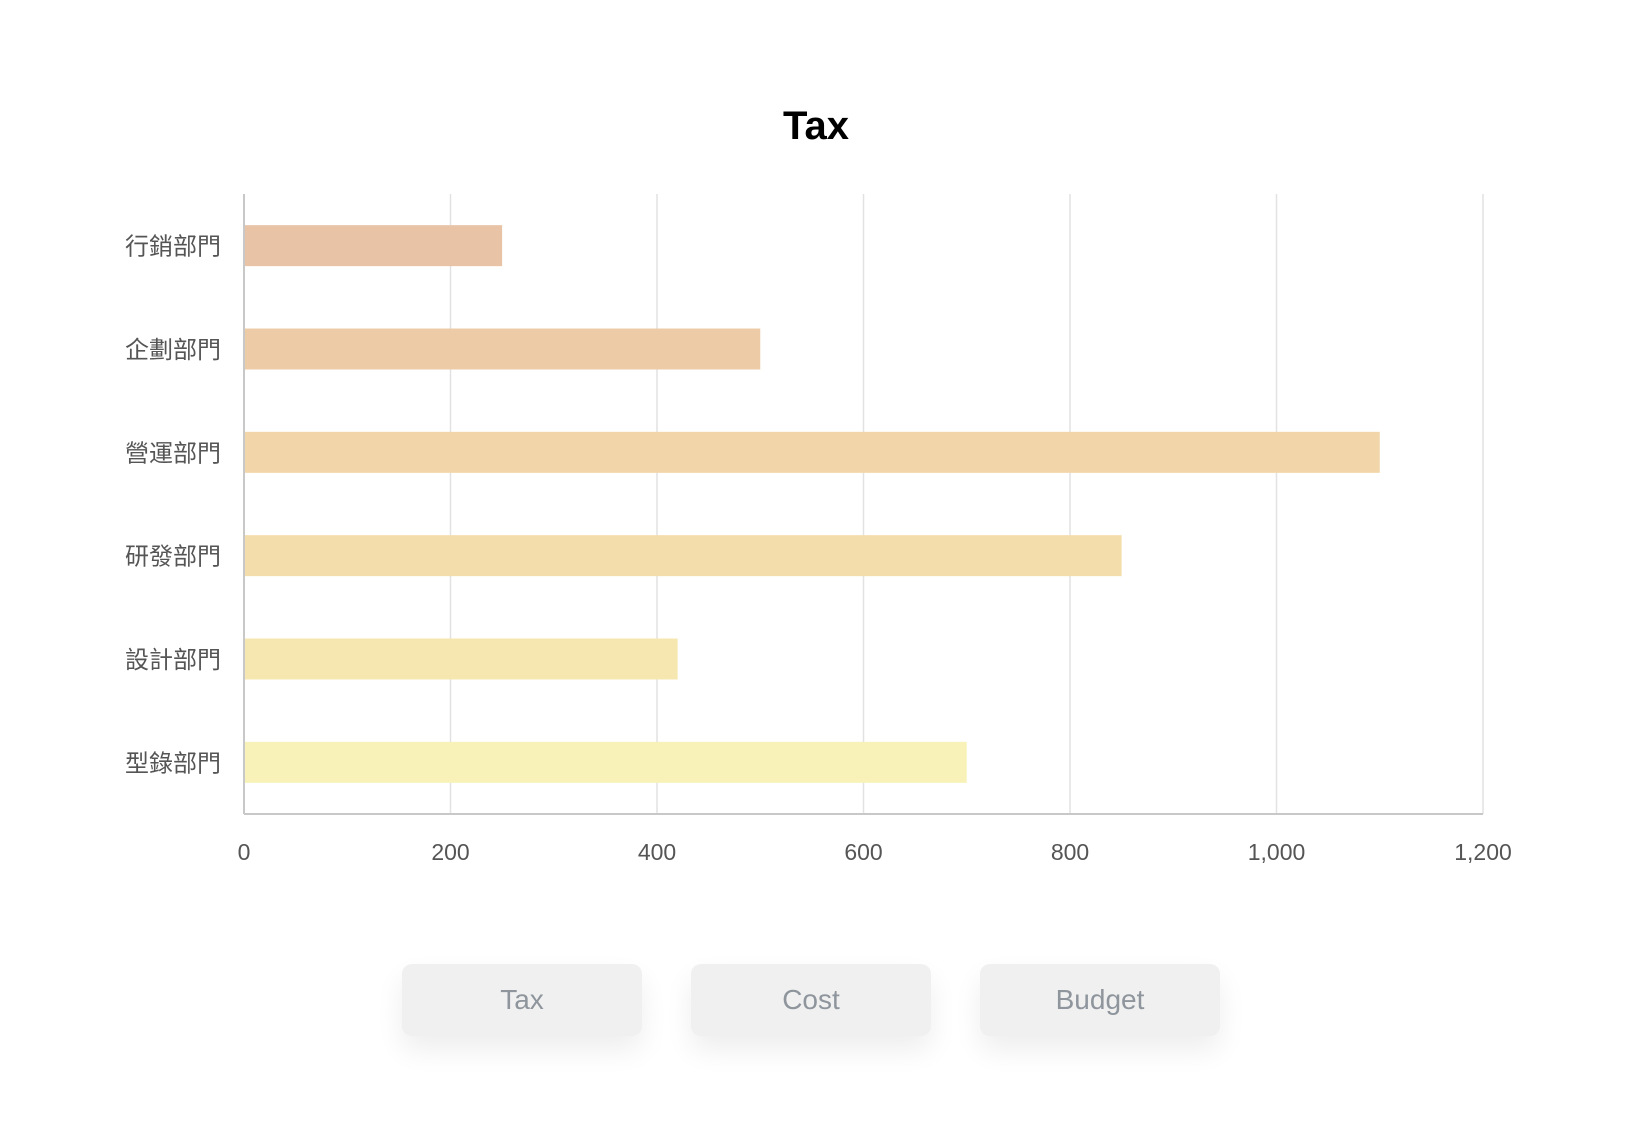 Image resolution: width=1632 pixels, height=1148 pixels. Describe the element at coordinates (863, 852) in the screenshot. I see `x-tick-label-600: 600` at that location.